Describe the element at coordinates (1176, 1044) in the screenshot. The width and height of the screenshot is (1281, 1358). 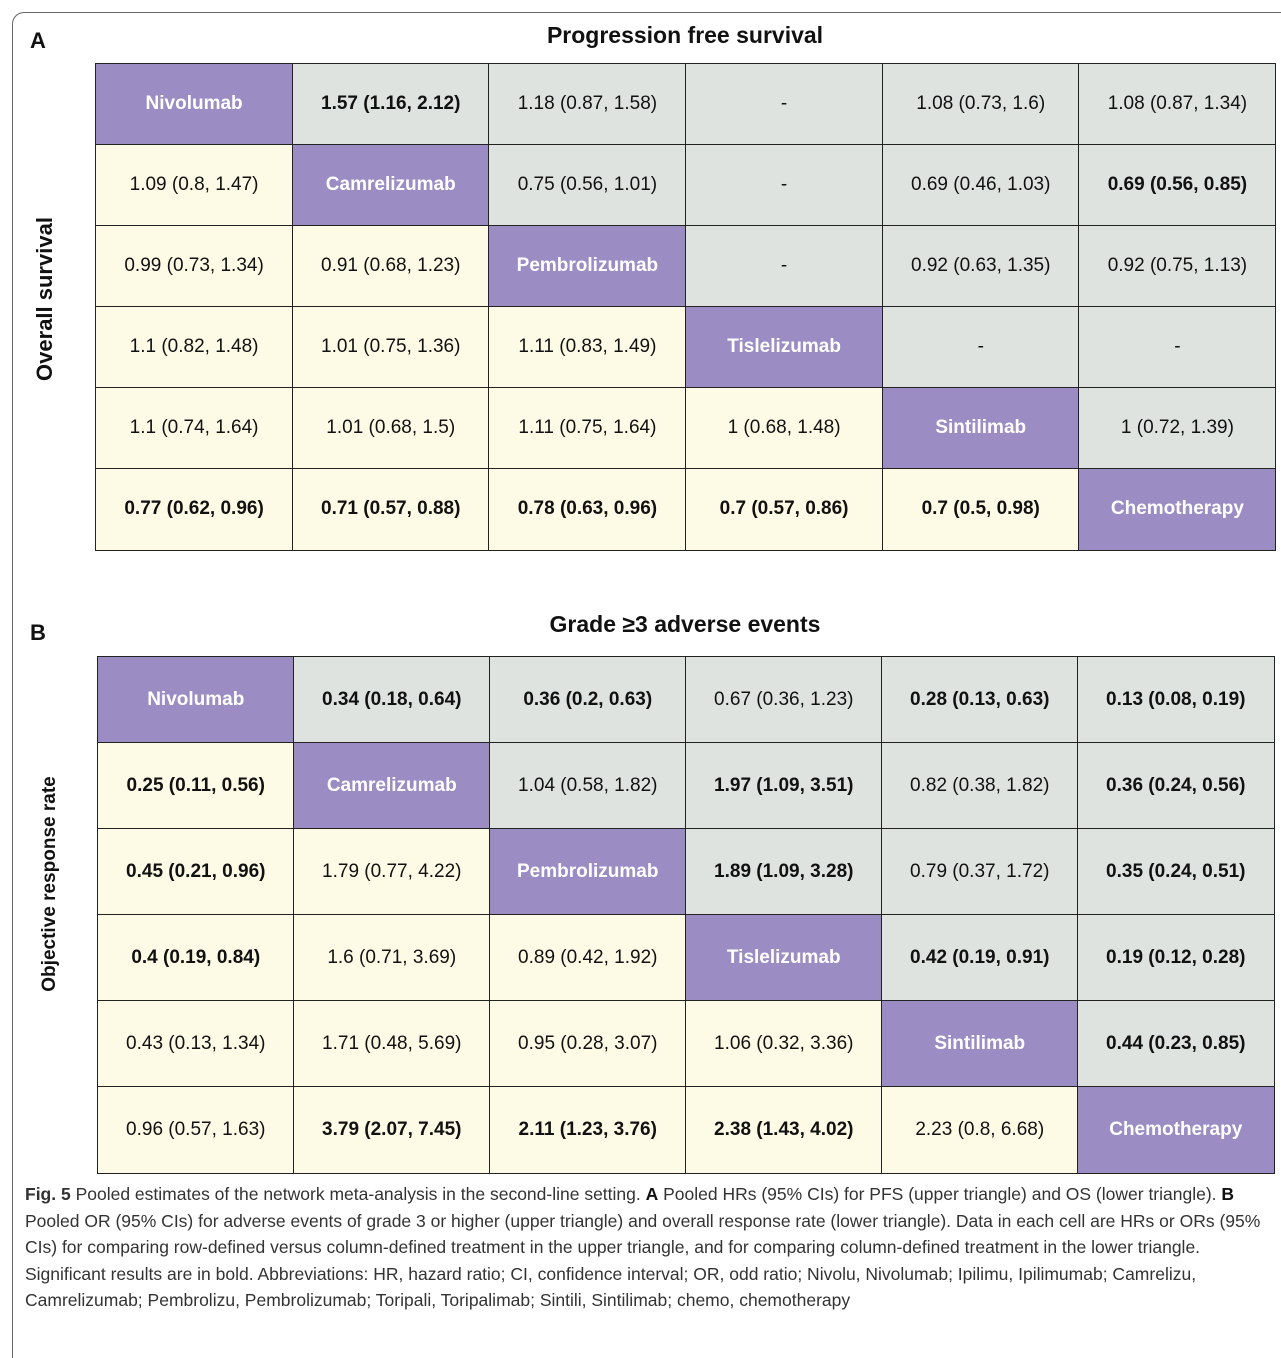
I see `estimate-cell: 0.44 (0.23, 0.85)` at that location.